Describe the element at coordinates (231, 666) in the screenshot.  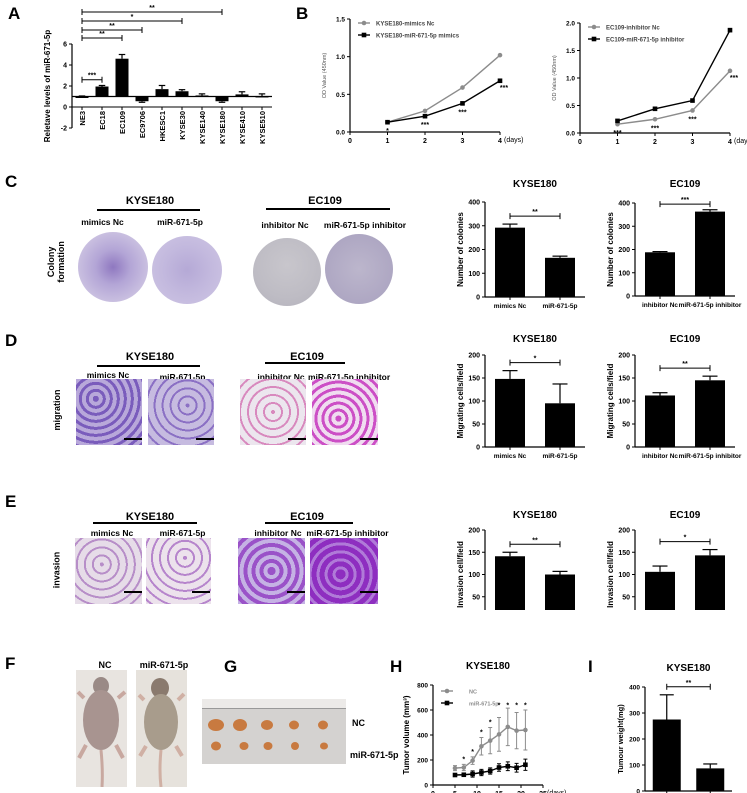
I see `panel-letter-g: G` at that location.